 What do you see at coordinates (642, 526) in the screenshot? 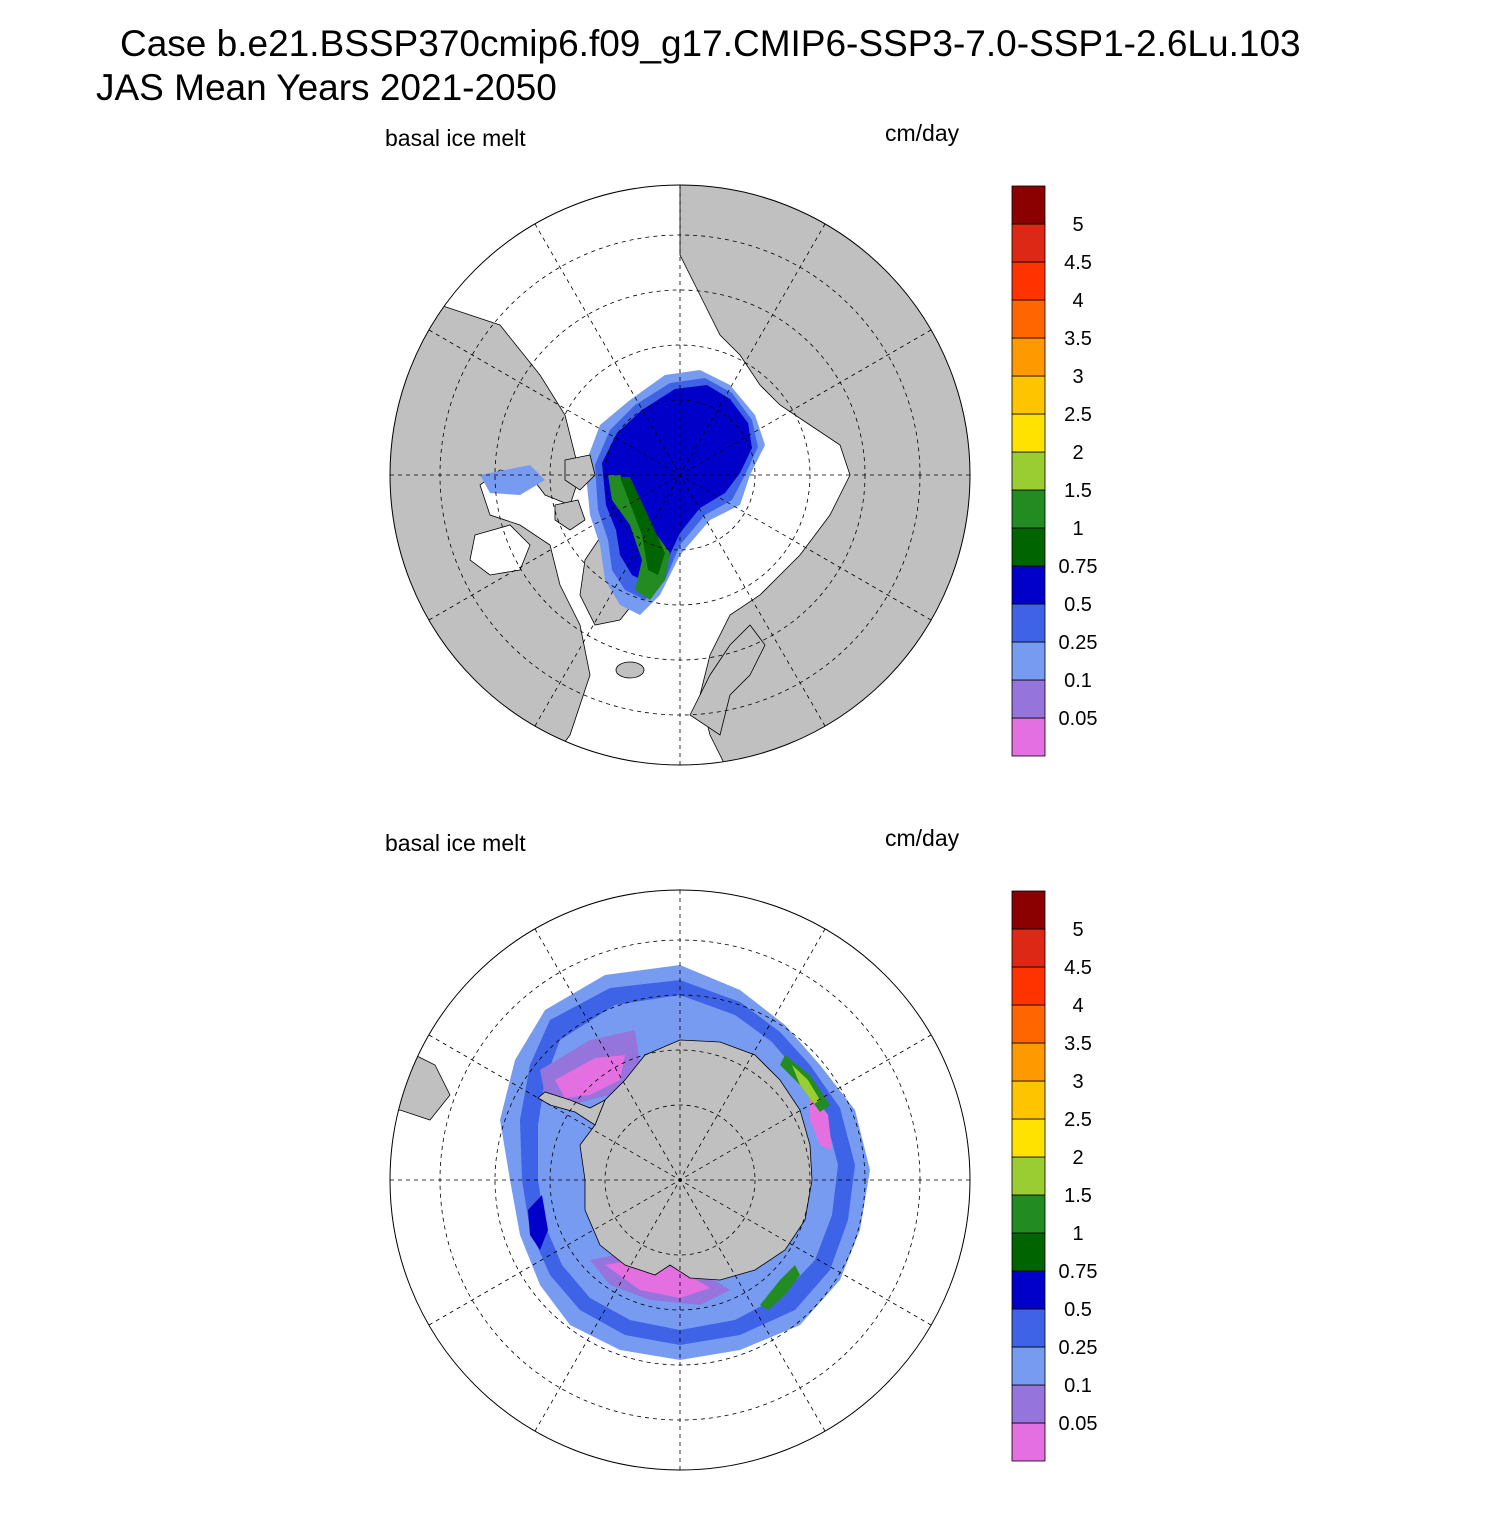
I see `ice-dark-green` at bounding box center [642, 526].